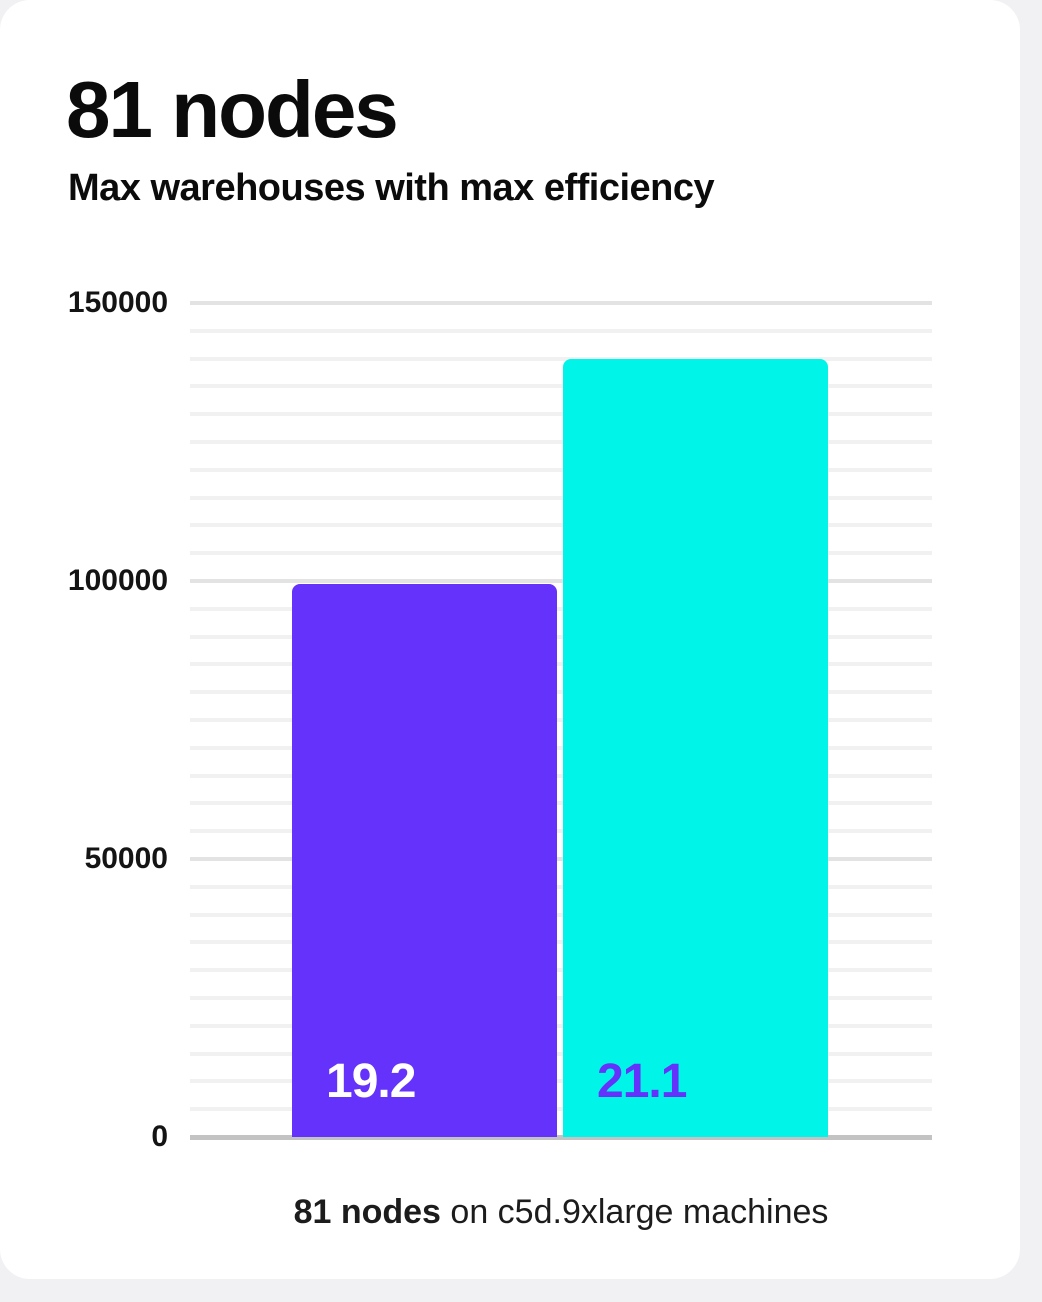 This screenshot has width=1042, height=1302. What do you see at coordinates (159, 1136) in the screenshot?
I see `y-tick-label: 0` at bounding box center [159, 1136].